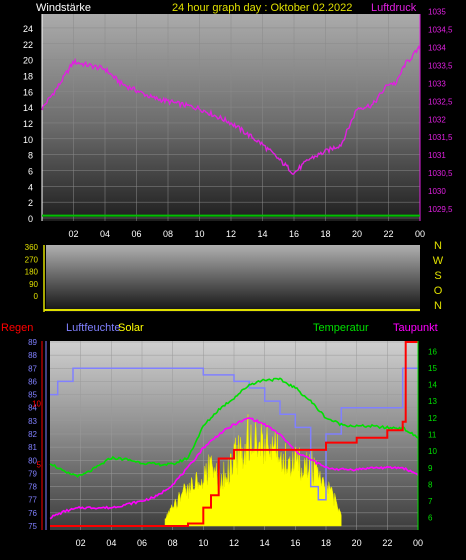 The width and height of the screenshot is (466, 560). Describe the element at coordinates (32, 460) in the screenshot. I see `humidity-tick-label: 80` at that location.